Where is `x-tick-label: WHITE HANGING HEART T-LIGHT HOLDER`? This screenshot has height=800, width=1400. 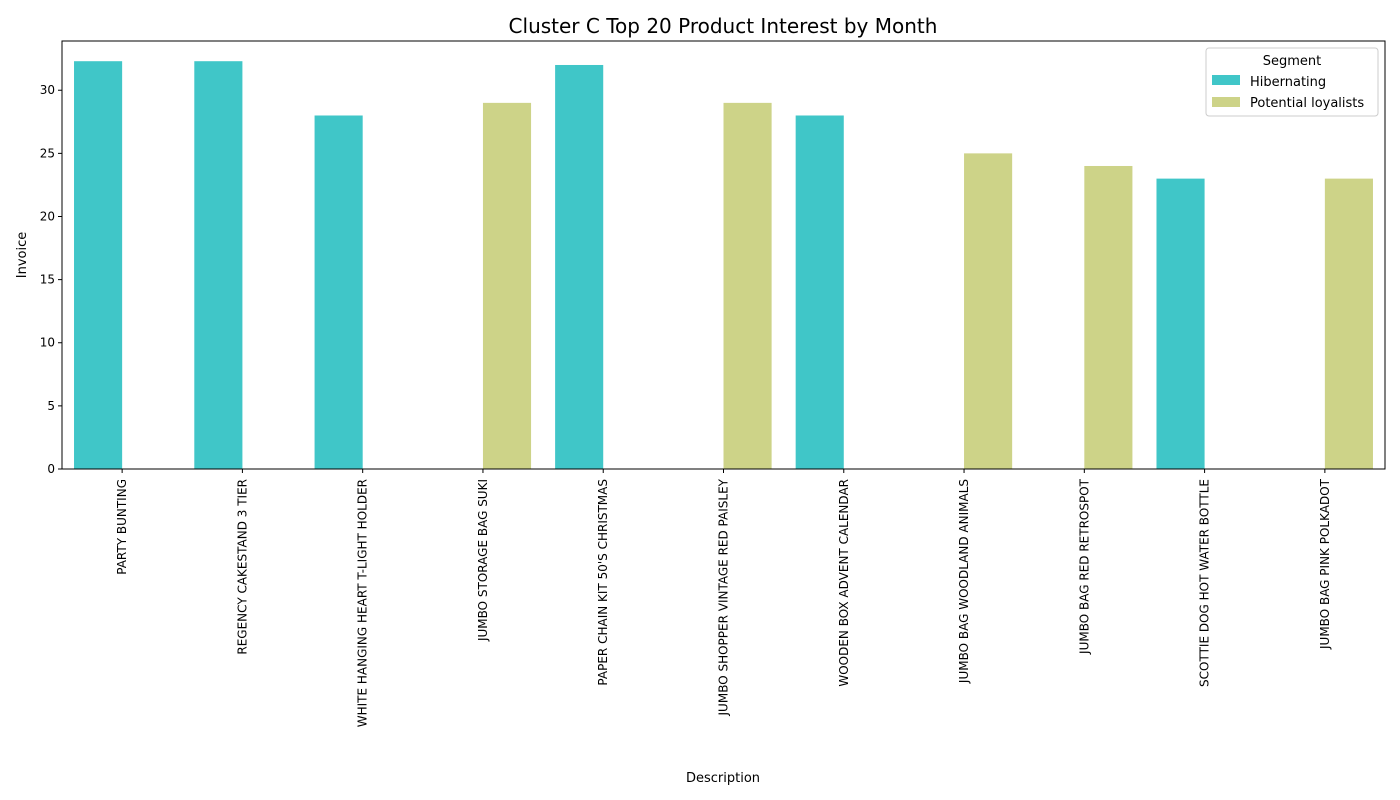
x-tick-label: WHITE HANGING HEART T-LIGHT HOLDER is located at coordinates (363, 603).